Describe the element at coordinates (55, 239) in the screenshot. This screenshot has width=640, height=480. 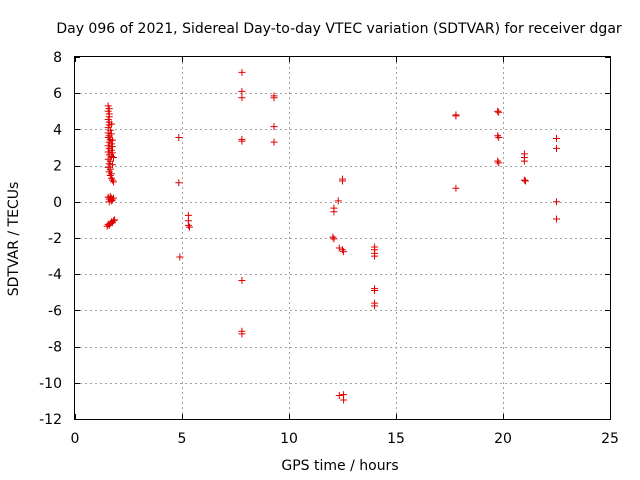
I see `y-tick-label: -2` at that location.